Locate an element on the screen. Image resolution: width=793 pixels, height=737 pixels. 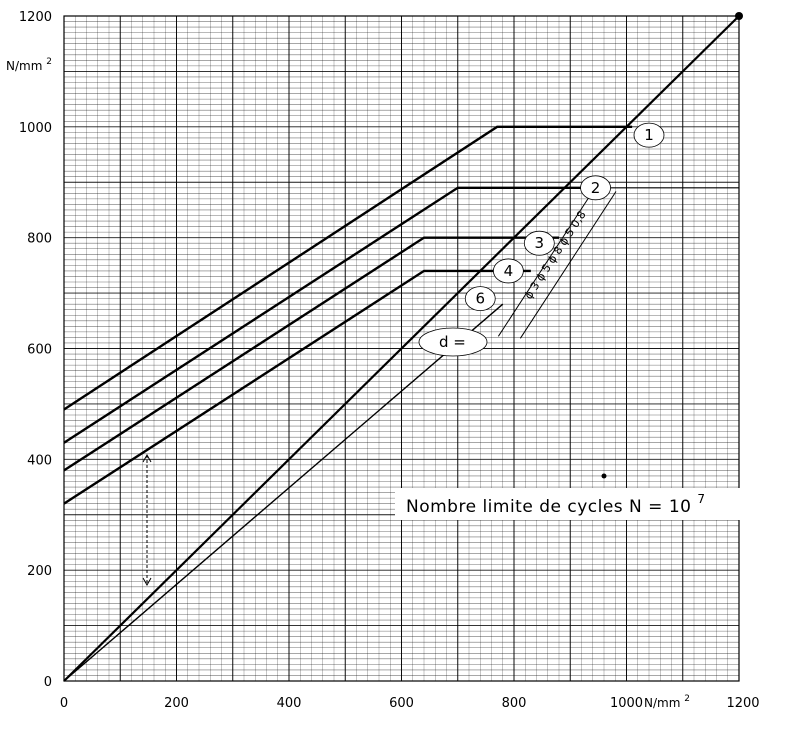
x-tick-label: 1000 is located at coordinates (626, 703).